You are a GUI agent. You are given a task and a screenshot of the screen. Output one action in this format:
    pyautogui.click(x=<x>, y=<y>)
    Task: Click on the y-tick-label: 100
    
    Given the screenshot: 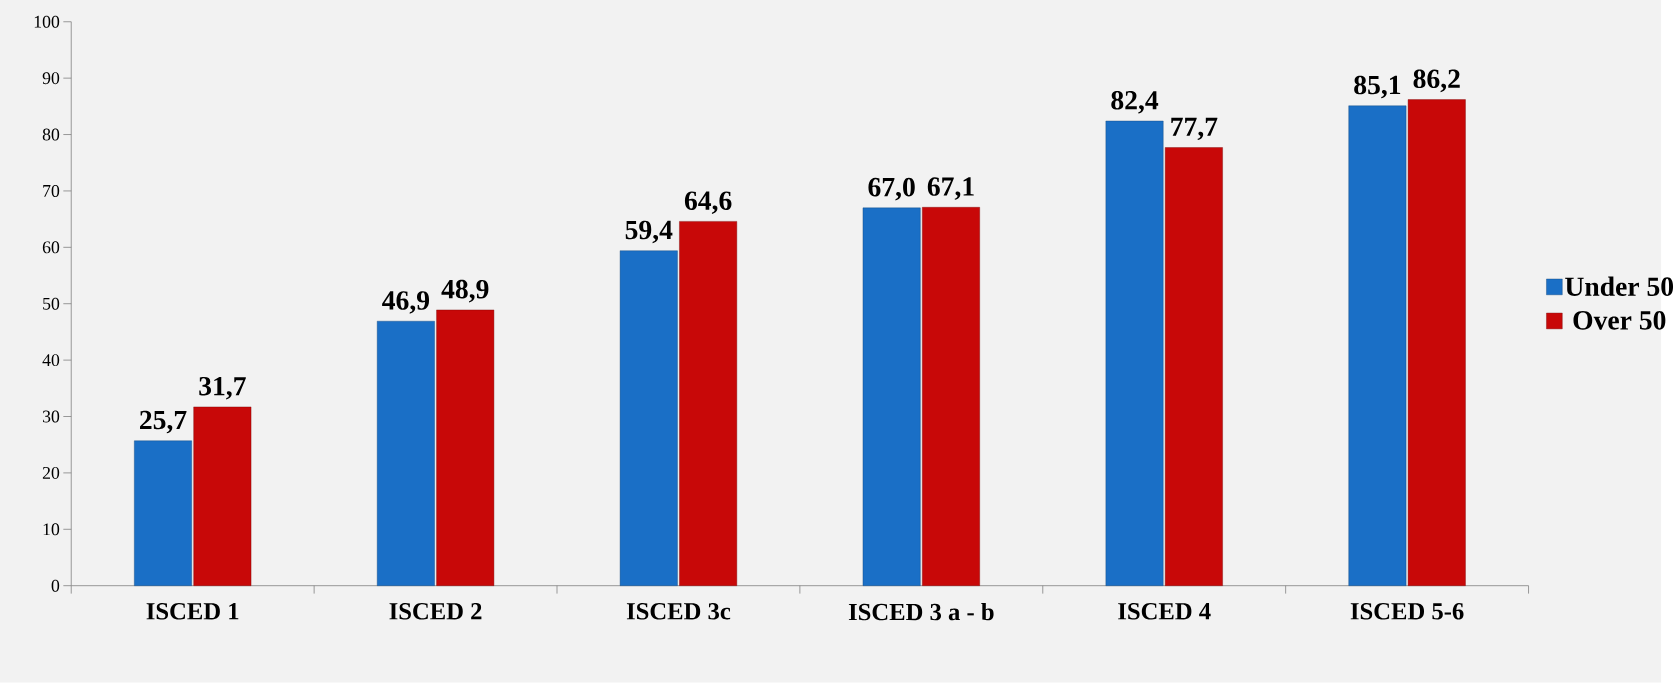 What is the action you would take?
    pyautogui.click(x=47, y=21)
    